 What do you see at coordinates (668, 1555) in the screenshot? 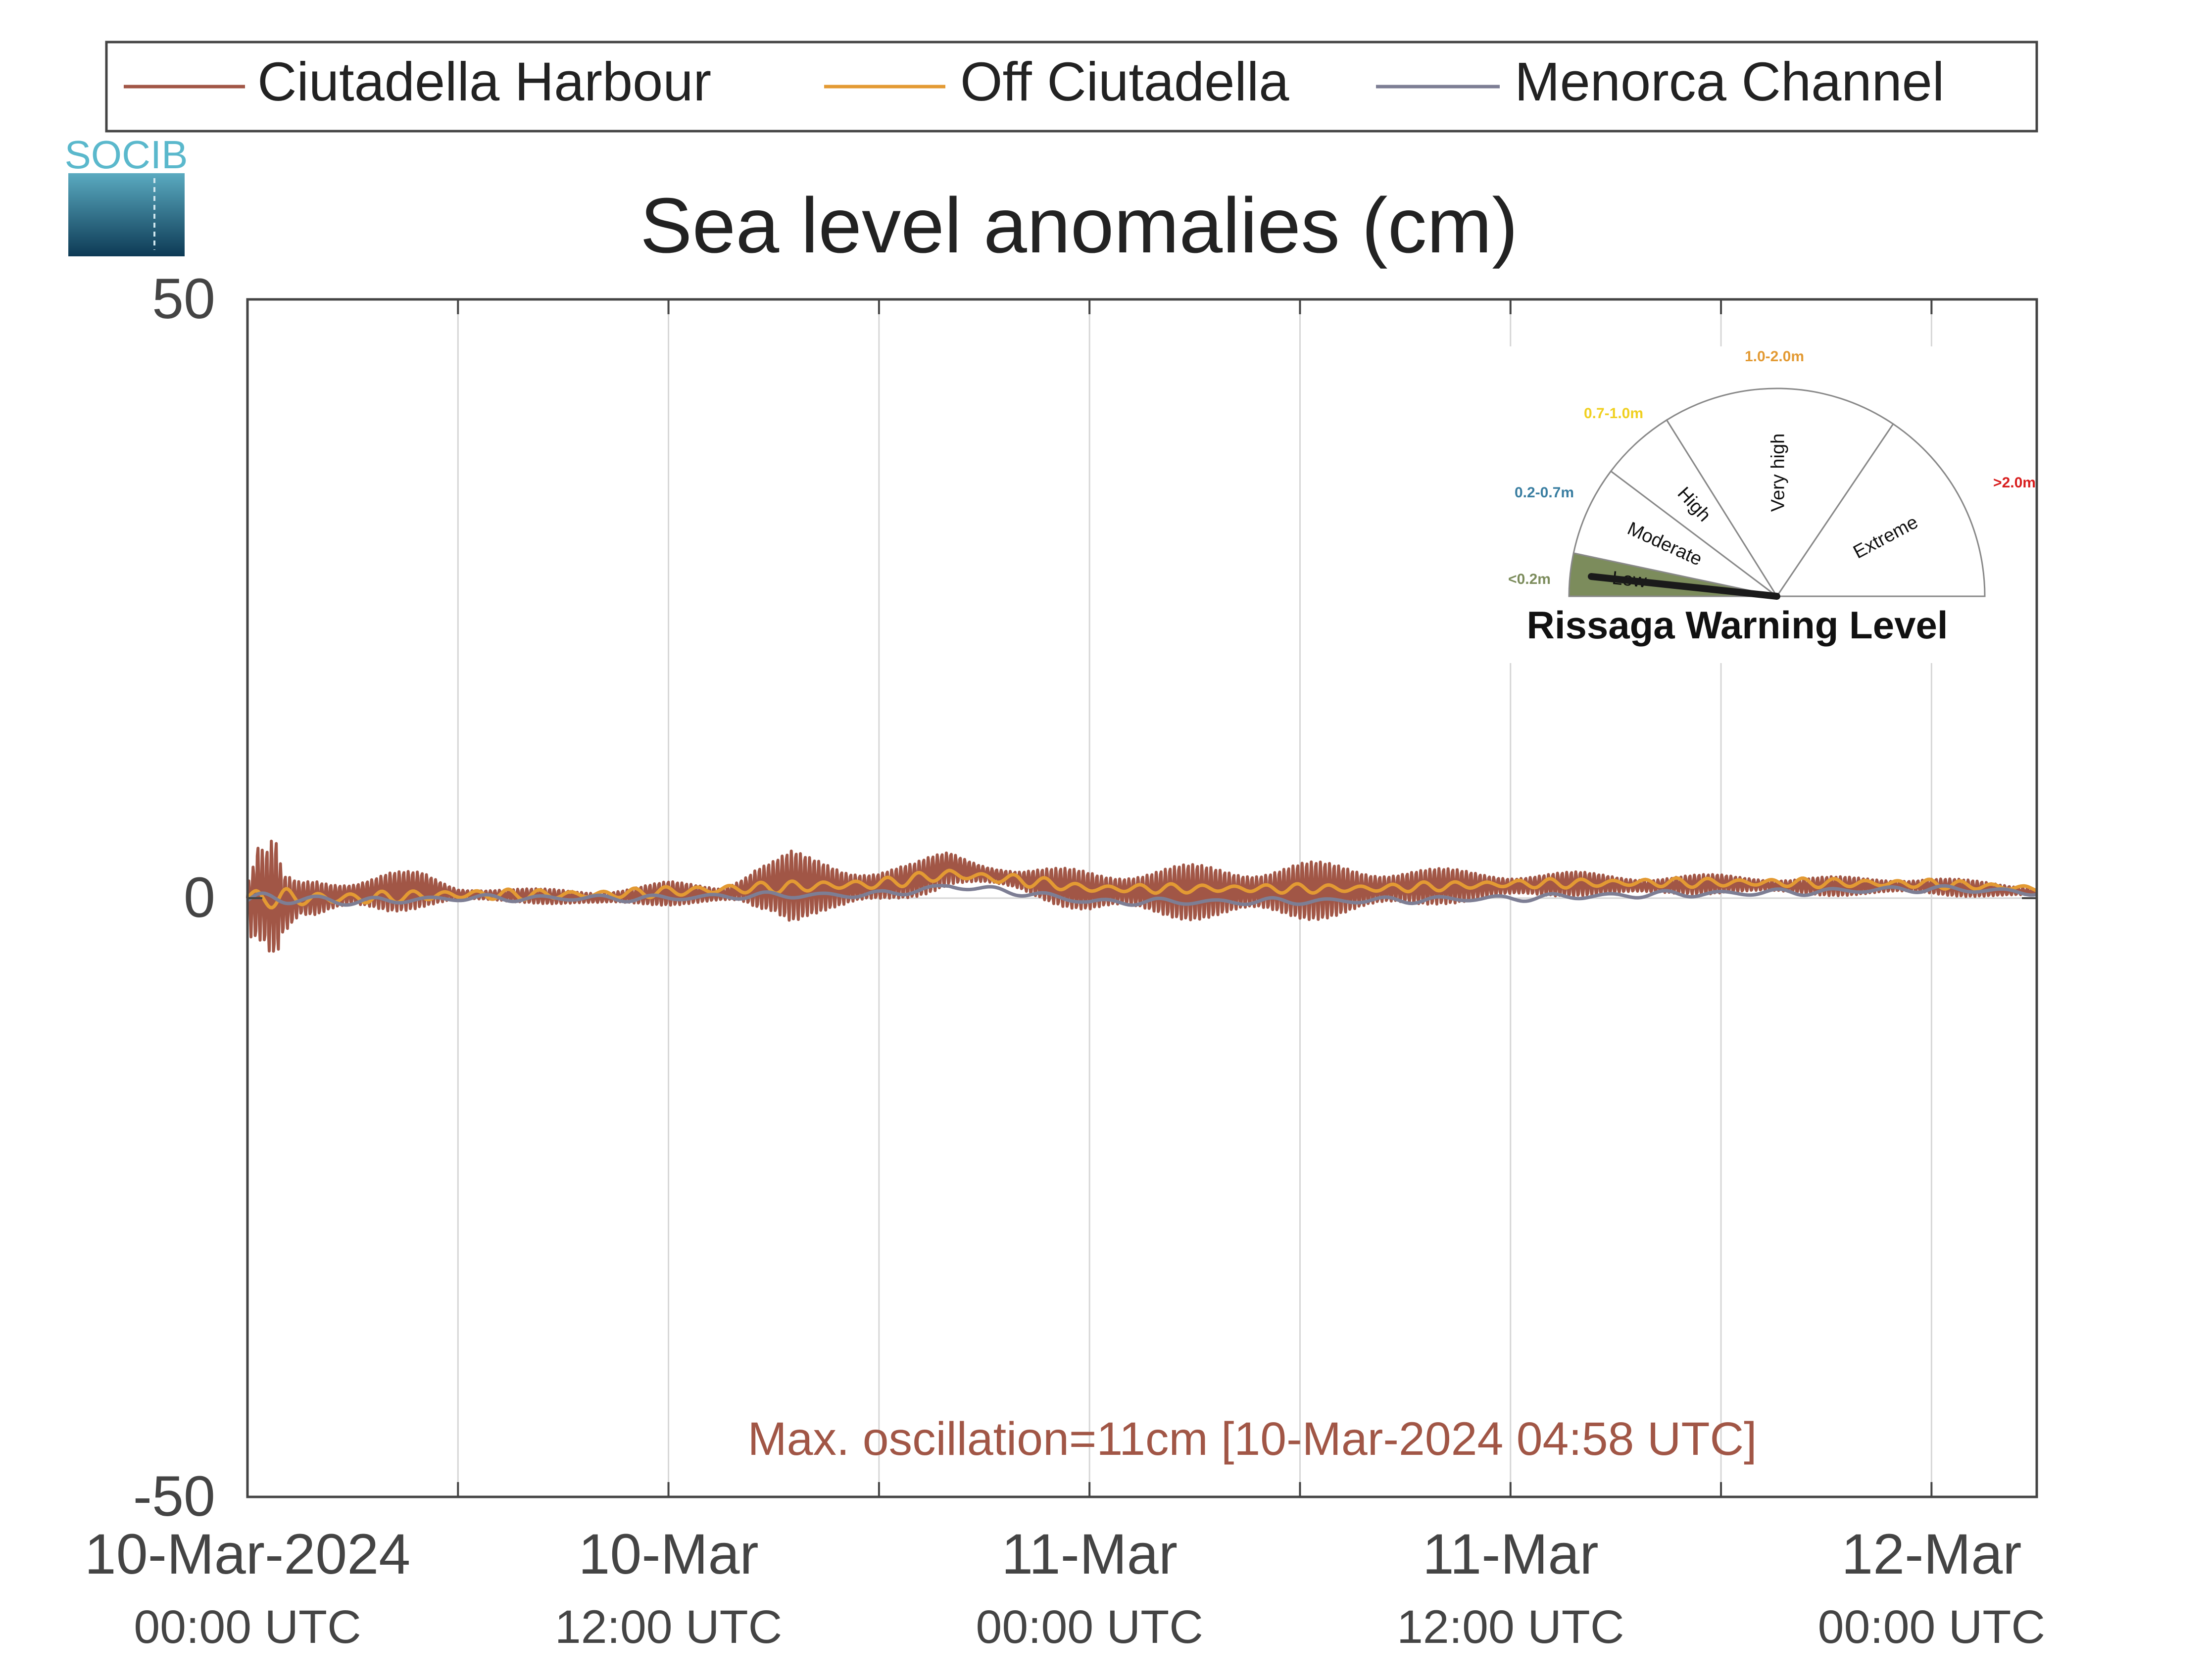
I see `x-tick-label-date: 10-Mar` at bounding box center [668, 1555].